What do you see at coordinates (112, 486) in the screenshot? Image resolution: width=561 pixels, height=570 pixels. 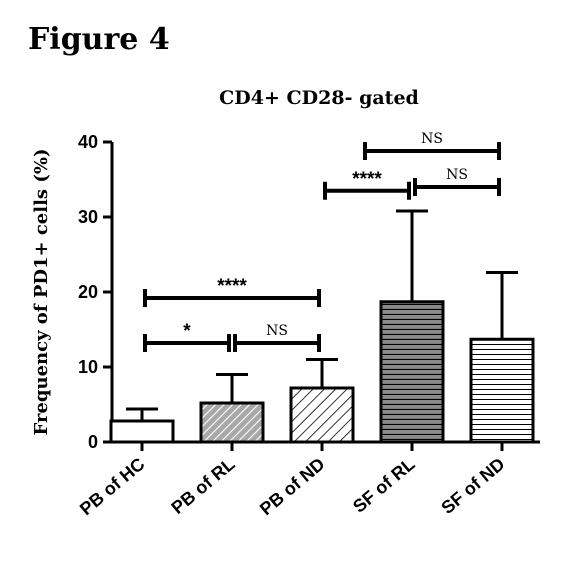 I see `x-tick-label: PB of HC` at bounding box center [112, 486].